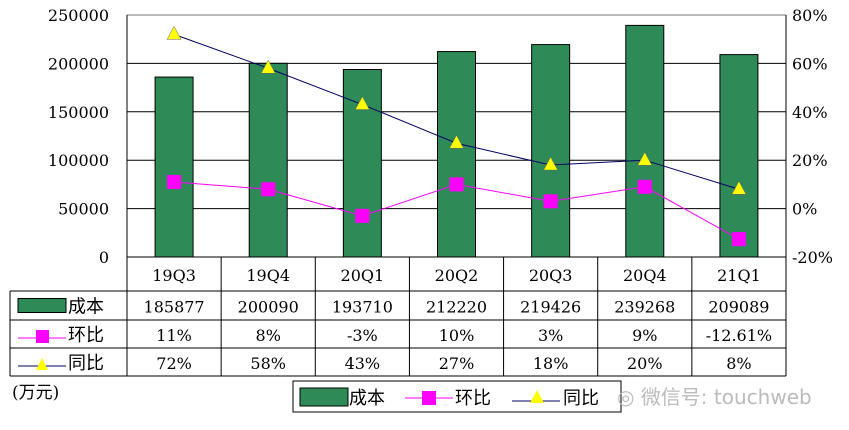 This screenshot has width=849, height=430. Describe the element at coordinates (645, 275) in the screenshot. I see `category-label: 20Q4` at that location.